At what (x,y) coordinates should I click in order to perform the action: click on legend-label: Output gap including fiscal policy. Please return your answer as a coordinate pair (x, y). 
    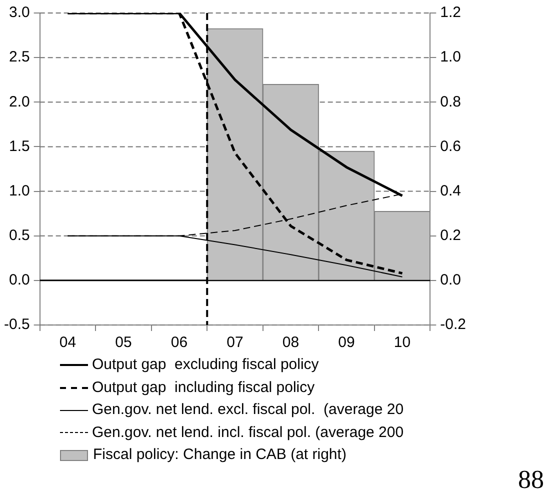
    Looking at the image, I should click on (203, 387).